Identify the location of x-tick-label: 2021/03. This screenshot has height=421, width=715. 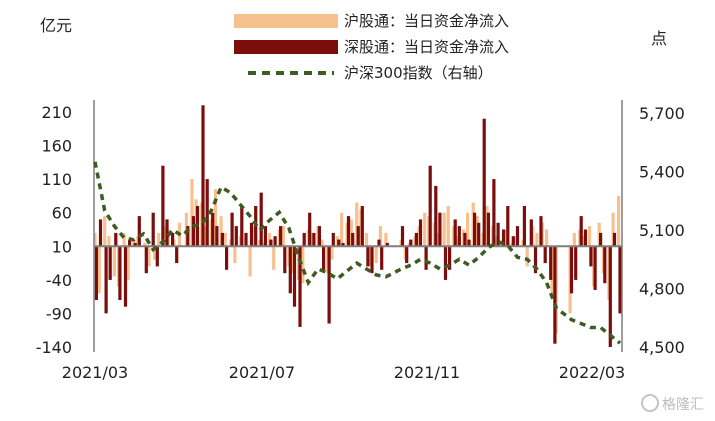
(95, 372).